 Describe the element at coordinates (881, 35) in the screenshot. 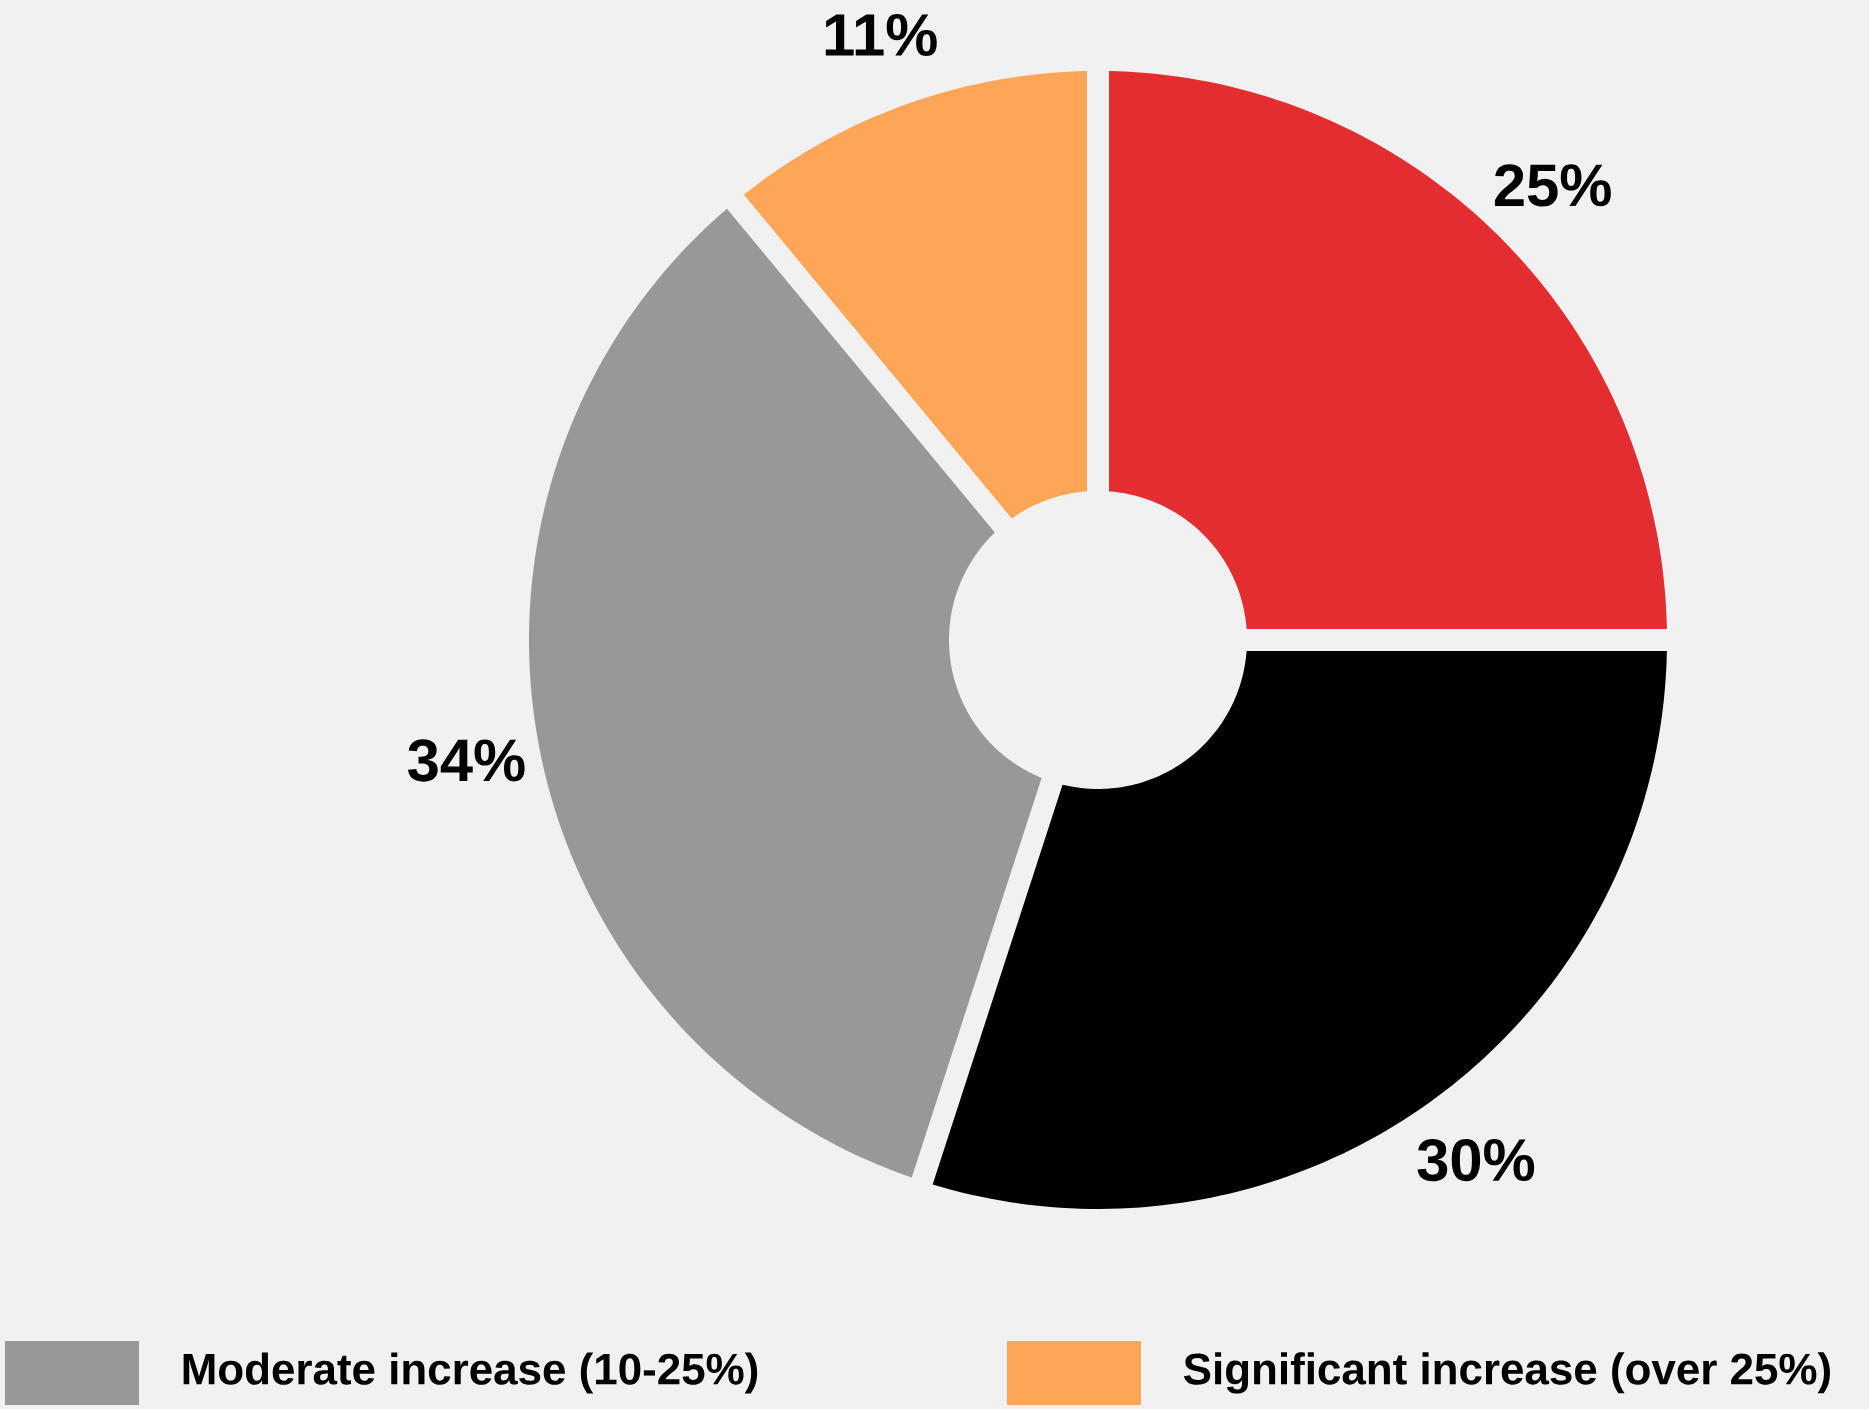

I see `data-label: 11%` at that location.